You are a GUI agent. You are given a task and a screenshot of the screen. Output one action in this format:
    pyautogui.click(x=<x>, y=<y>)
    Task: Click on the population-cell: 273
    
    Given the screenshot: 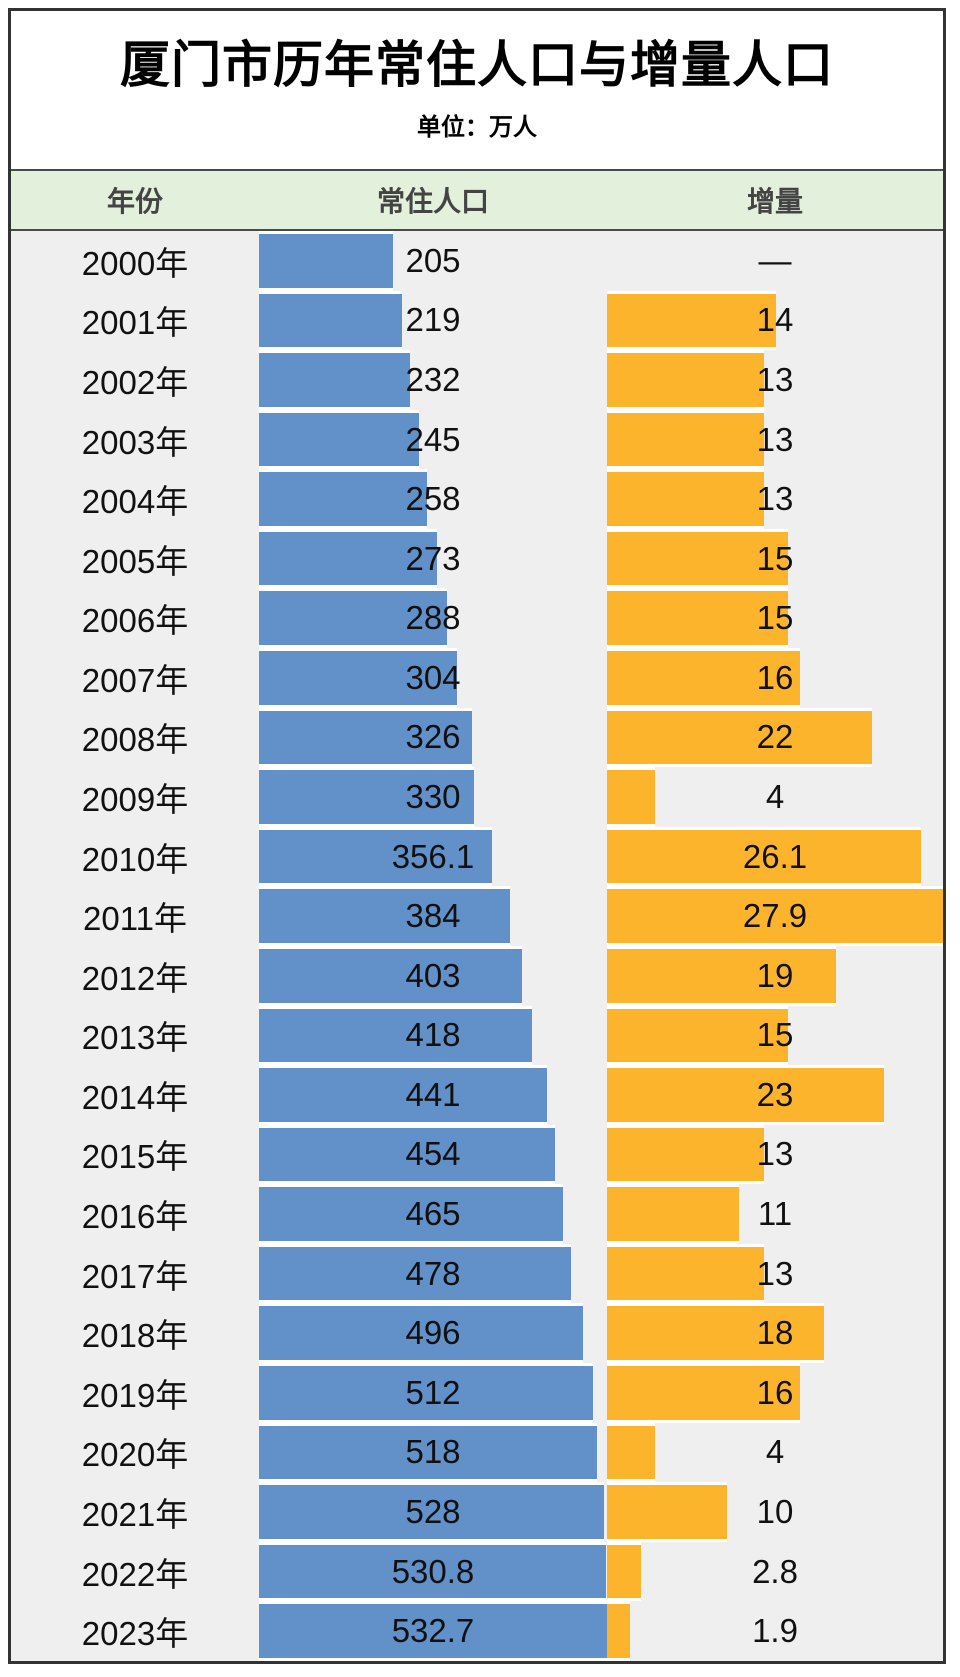 What is the action you would take?
    pyautogui.click(x=433, y=558)
    